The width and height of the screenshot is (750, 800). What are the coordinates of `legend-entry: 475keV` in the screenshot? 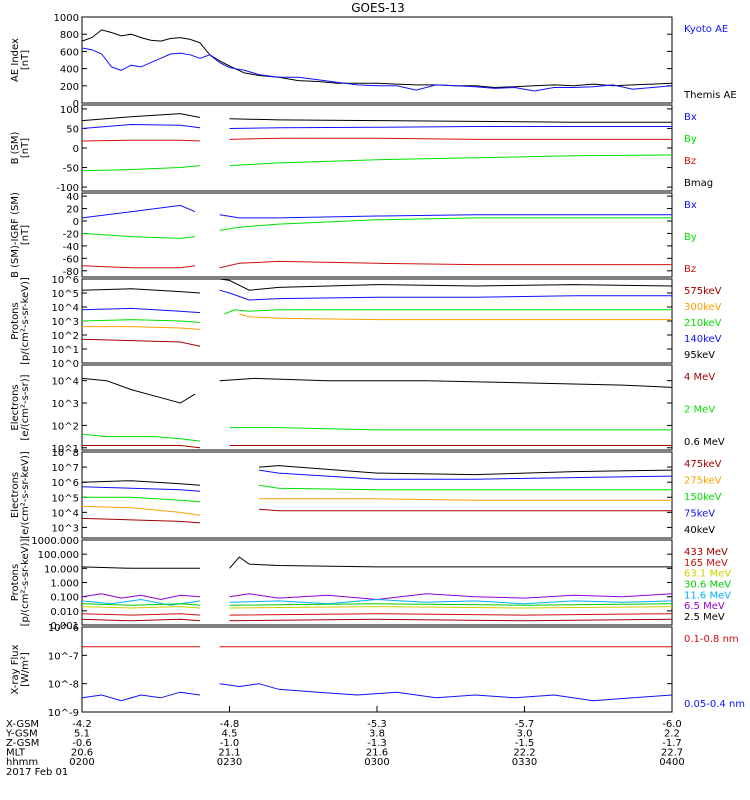 It's located at (703, 464).